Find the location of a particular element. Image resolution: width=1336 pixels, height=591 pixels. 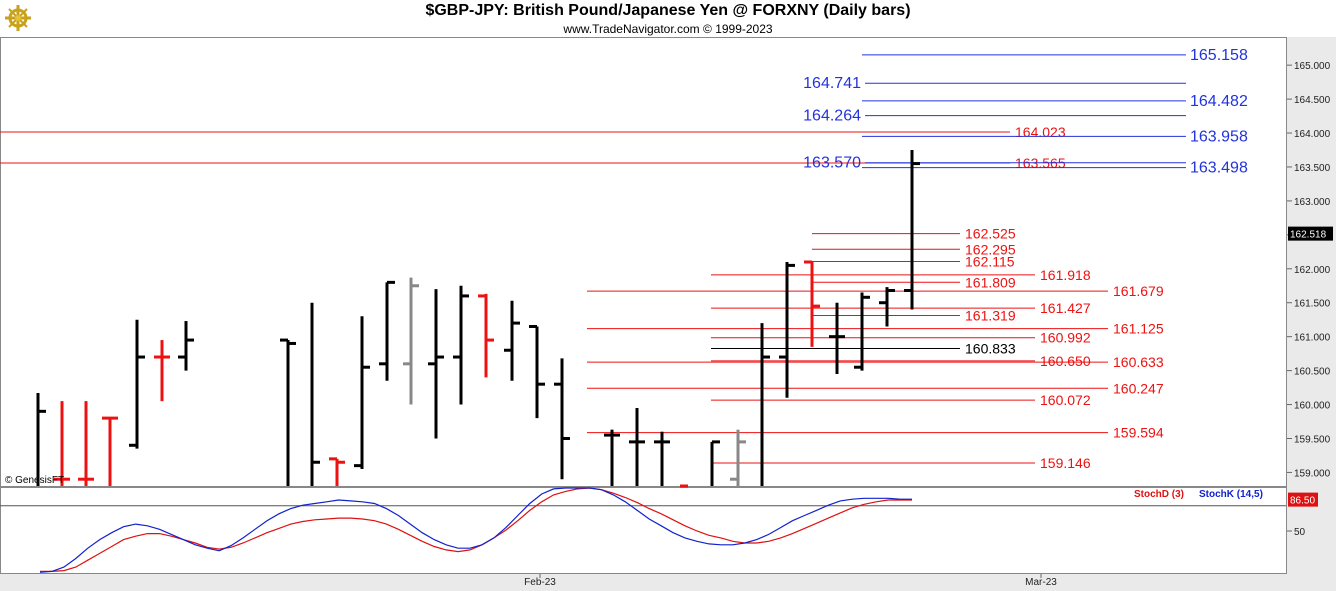

red-level-label: 160.072 is located at coordinates (1065, 400).